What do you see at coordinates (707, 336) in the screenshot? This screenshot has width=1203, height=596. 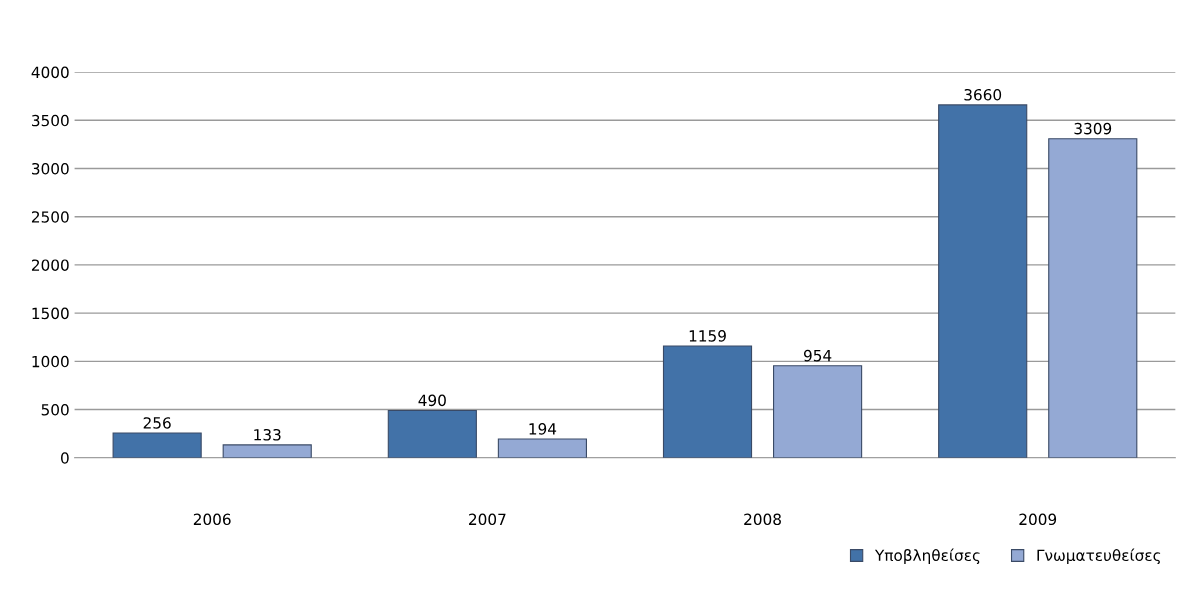 I see `data-label: 1159` at bounding box center [707, 336].